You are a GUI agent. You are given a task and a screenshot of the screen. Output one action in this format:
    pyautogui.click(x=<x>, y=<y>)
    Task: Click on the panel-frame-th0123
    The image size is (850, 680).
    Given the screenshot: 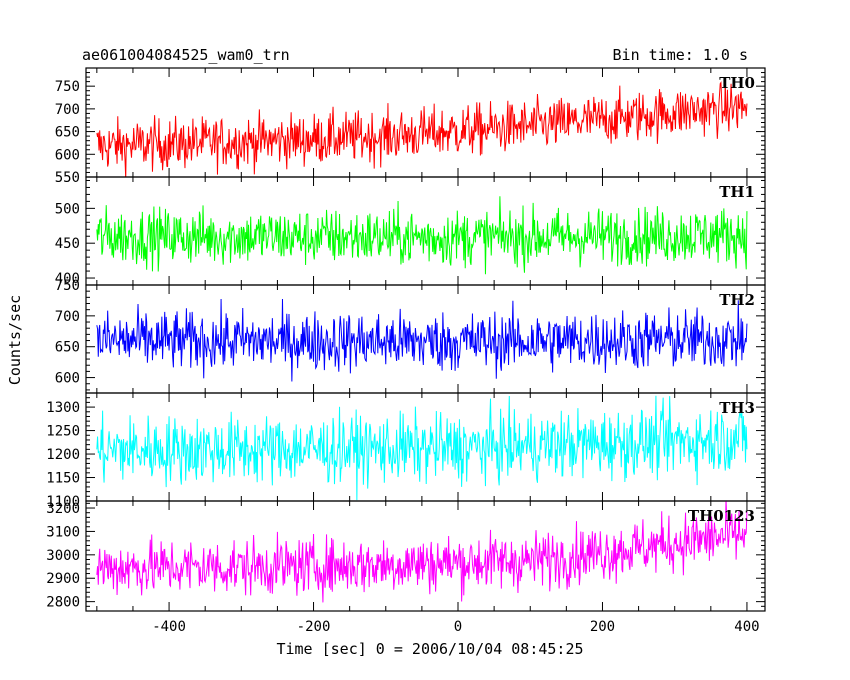 What is the action you would take?
    pyautogui.click(x=425, y=556)
    